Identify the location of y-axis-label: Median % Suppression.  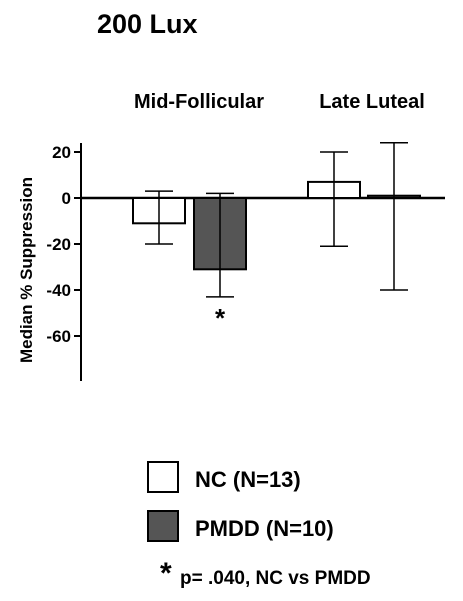
(26, 270).